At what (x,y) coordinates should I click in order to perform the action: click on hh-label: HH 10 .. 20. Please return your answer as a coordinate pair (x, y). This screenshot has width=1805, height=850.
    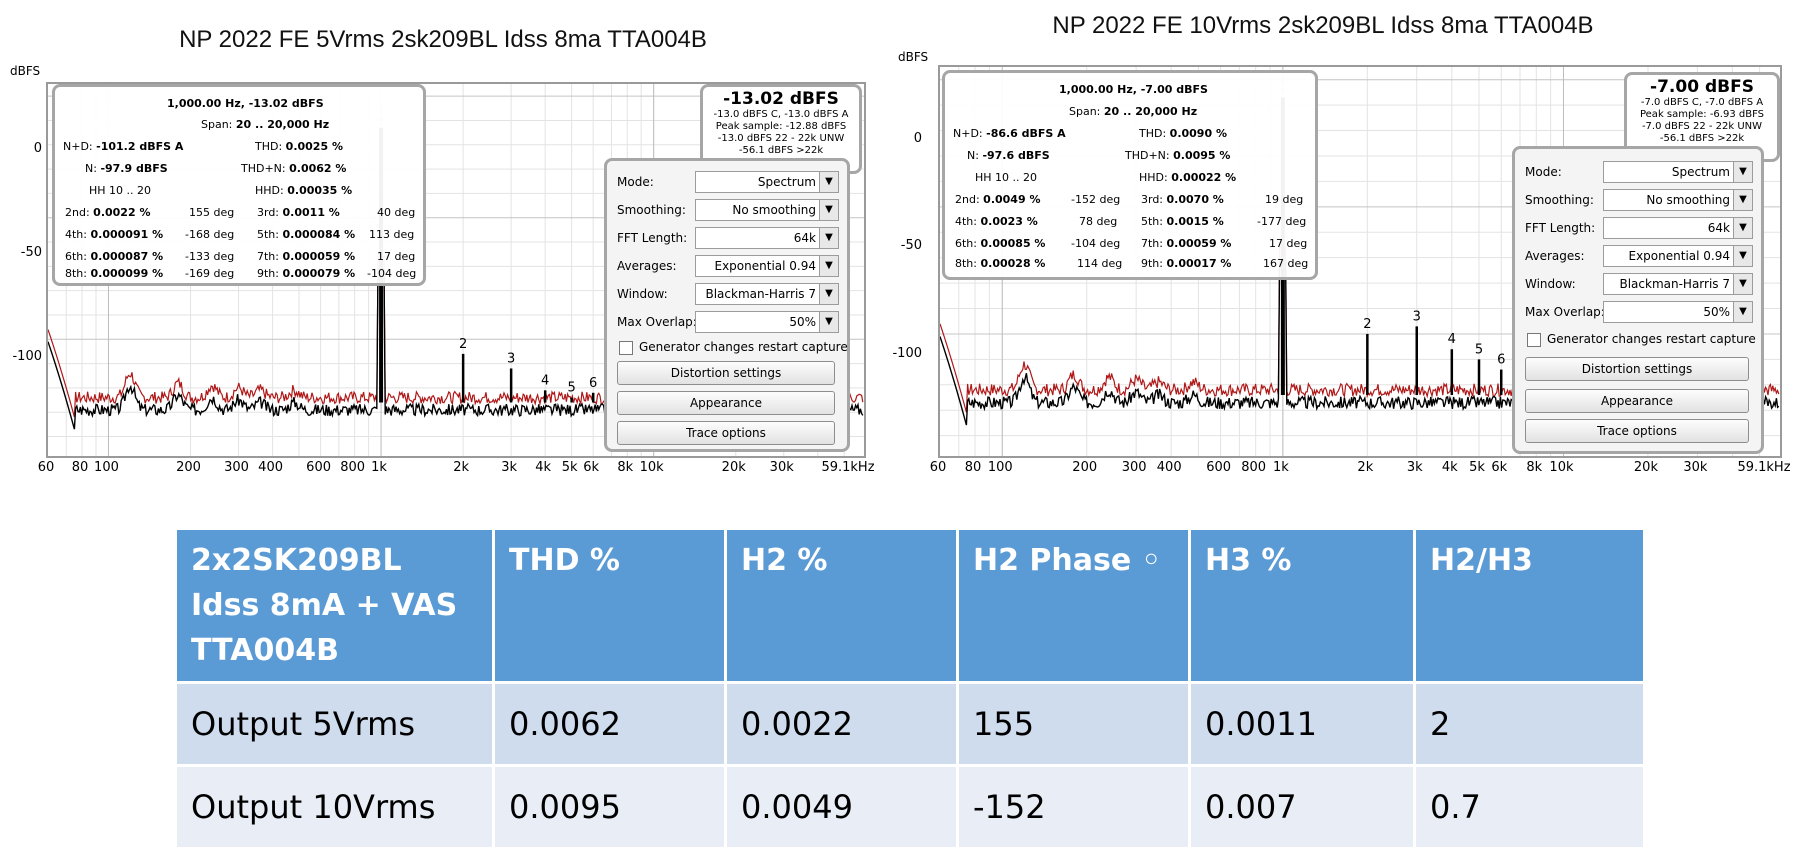
    Looking at the image, I should click on (1006, 177).